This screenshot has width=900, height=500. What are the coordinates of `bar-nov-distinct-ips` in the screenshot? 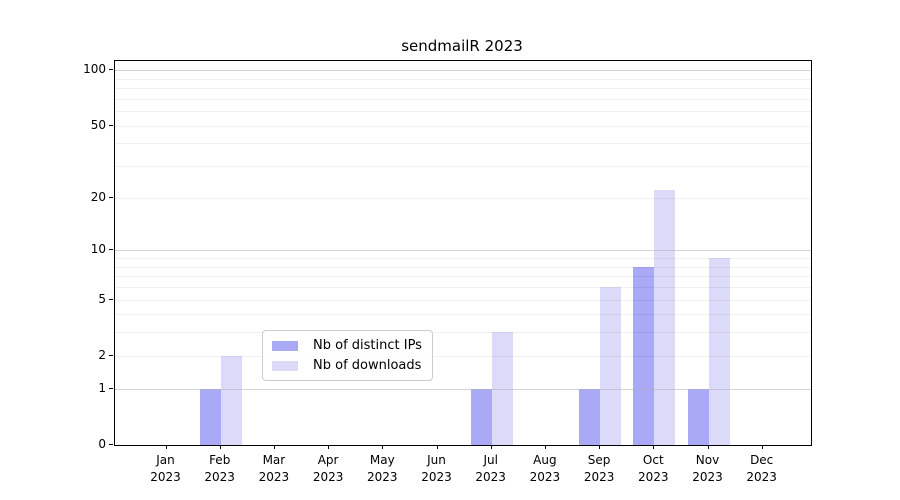 It's located at (698, 416).